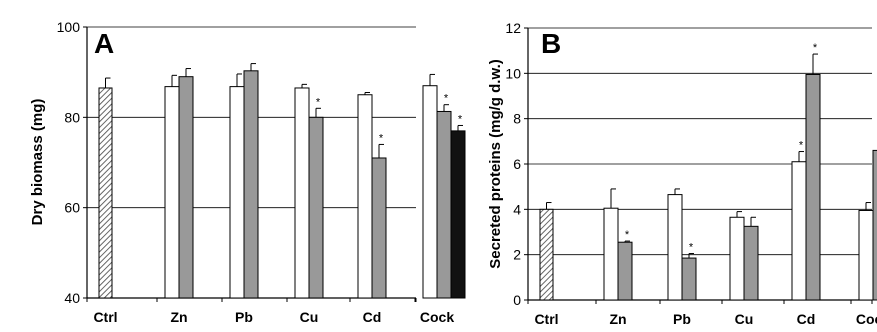  I want to click on y-tick-label: 8, so click(517, 119).